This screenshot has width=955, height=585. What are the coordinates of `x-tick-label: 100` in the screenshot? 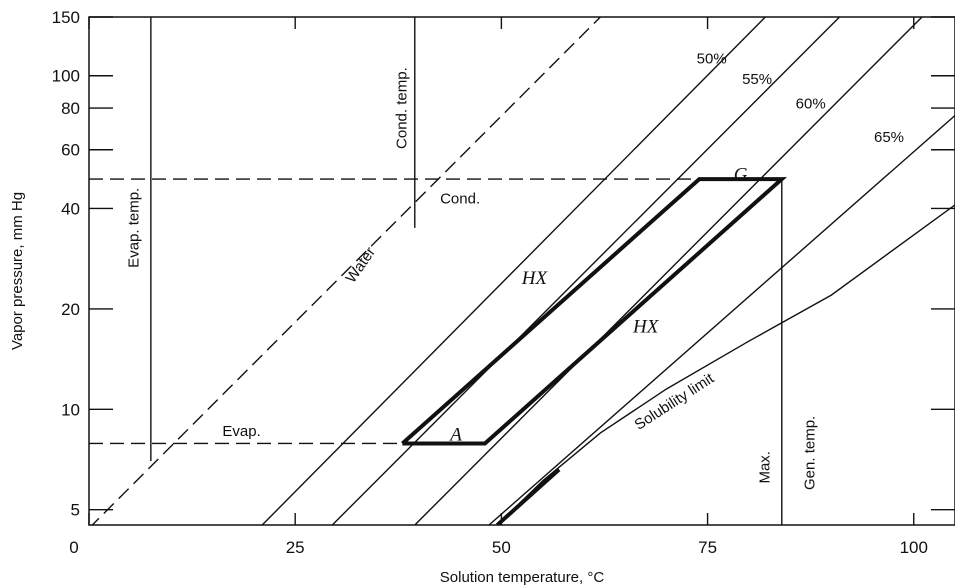 It's located at (914, 547).